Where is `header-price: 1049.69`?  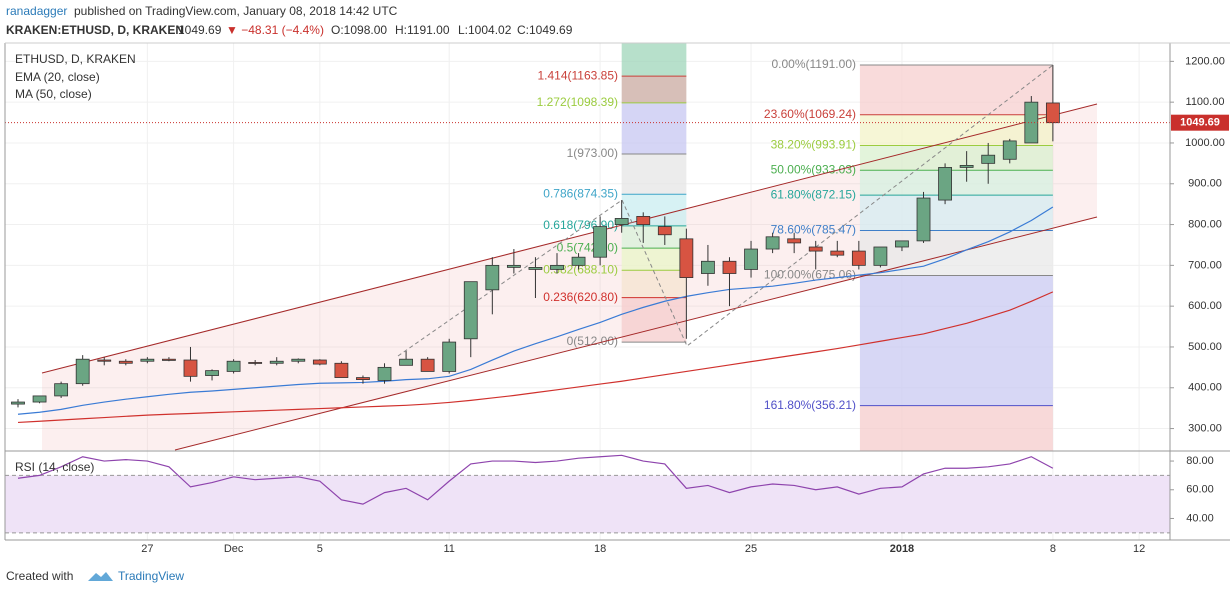 header-price: 1049.69 is located at coordinates (200, 30).